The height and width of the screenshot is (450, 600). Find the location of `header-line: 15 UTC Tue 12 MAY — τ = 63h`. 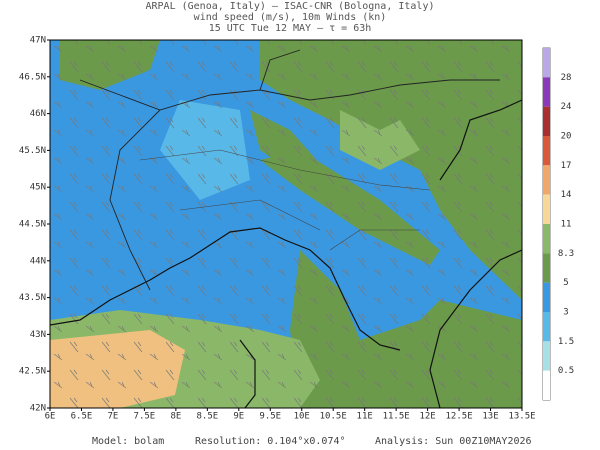

header-line: 15 UTC Tue 12 MAY — τ = 63h is located at coordinates (290, 28).